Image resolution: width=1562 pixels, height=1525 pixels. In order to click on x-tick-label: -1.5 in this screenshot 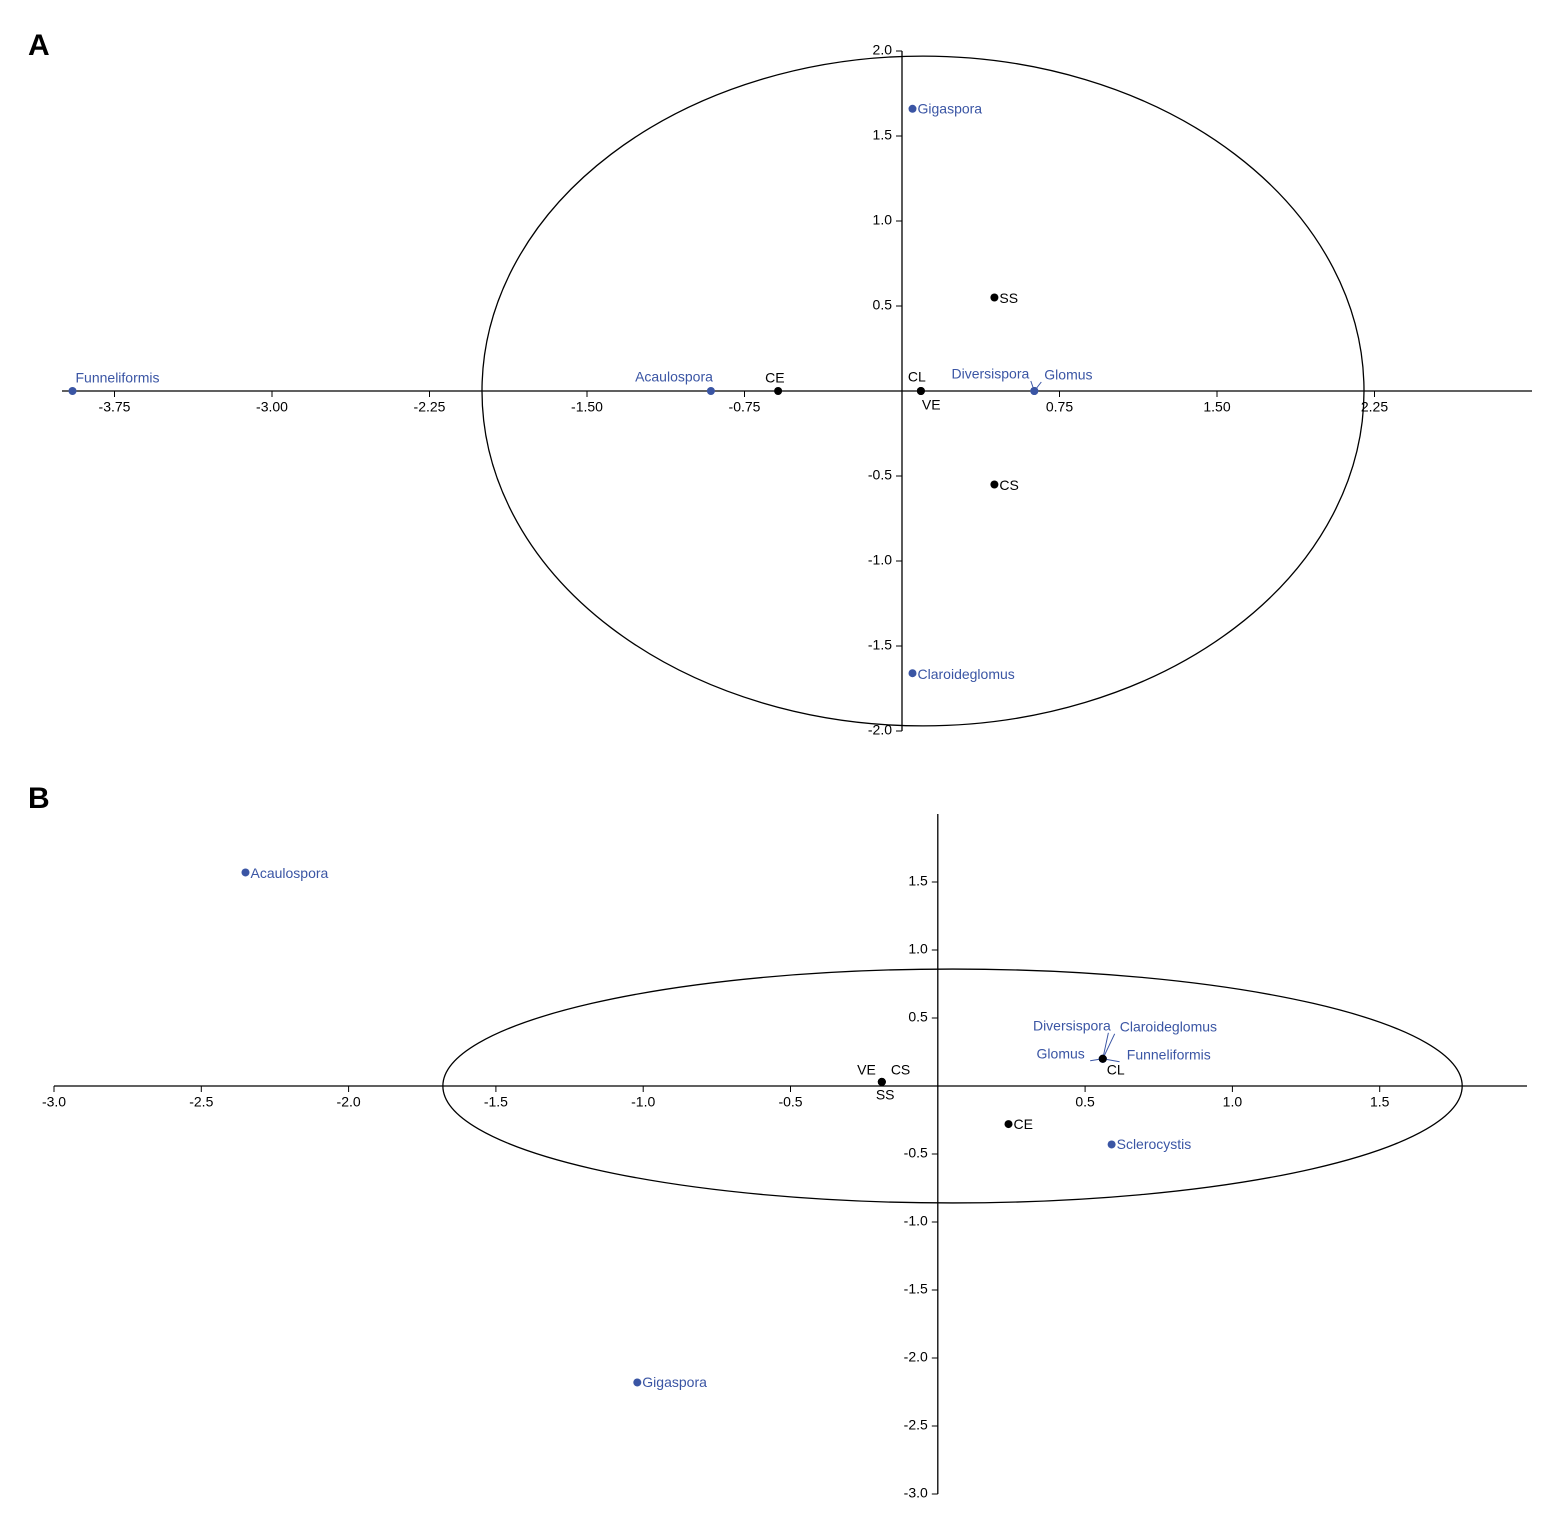, I will do `click(496, 1102)`.